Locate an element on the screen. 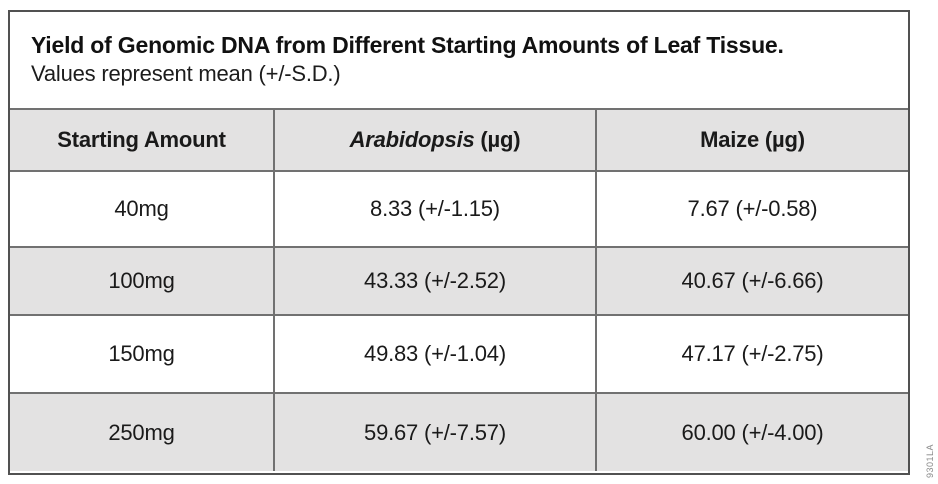 The height and width of the screenshot is (484, 938). cell-maize-yield: 7.67 (+/-0.58) is located at coordinates (751, 209).